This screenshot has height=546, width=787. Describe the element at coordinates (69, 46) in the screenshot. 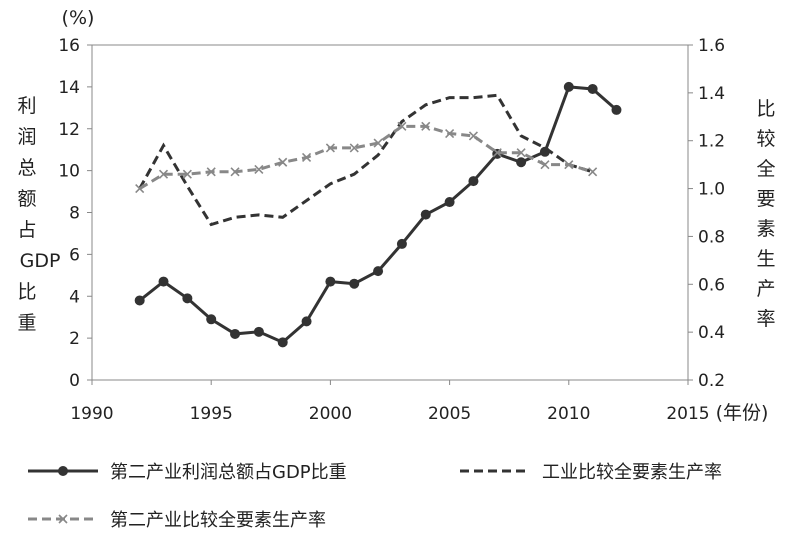

I see `left-tick-label: 16` at that location.